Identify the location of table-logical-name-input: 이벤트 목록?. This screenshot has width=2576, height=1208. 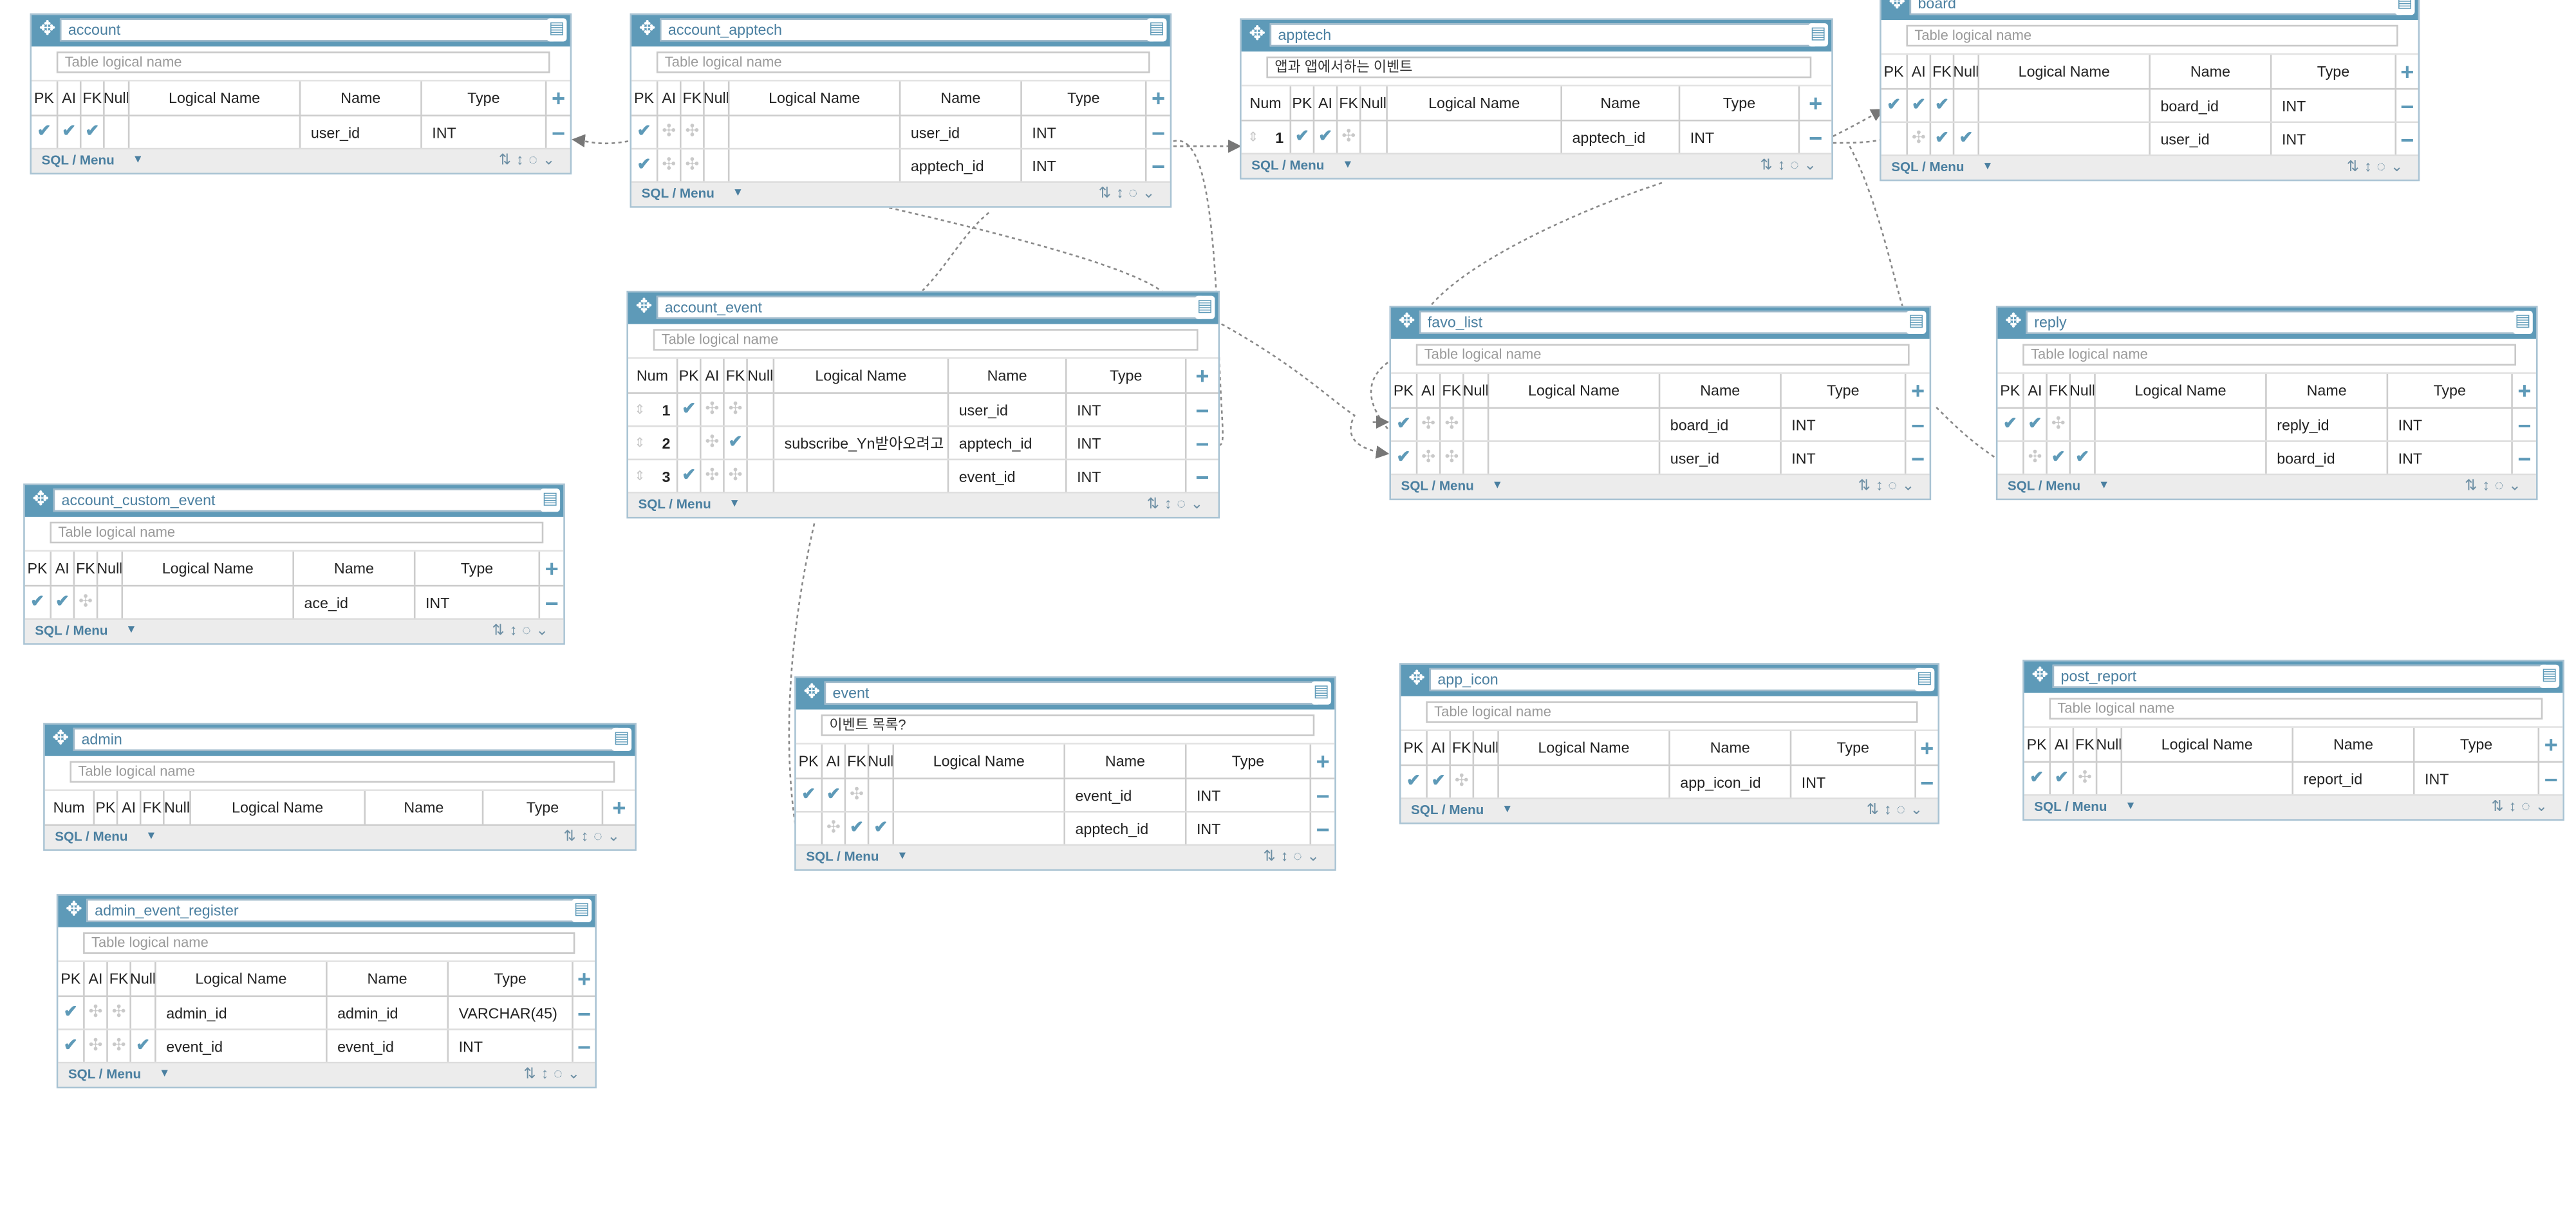
(1068, 725).